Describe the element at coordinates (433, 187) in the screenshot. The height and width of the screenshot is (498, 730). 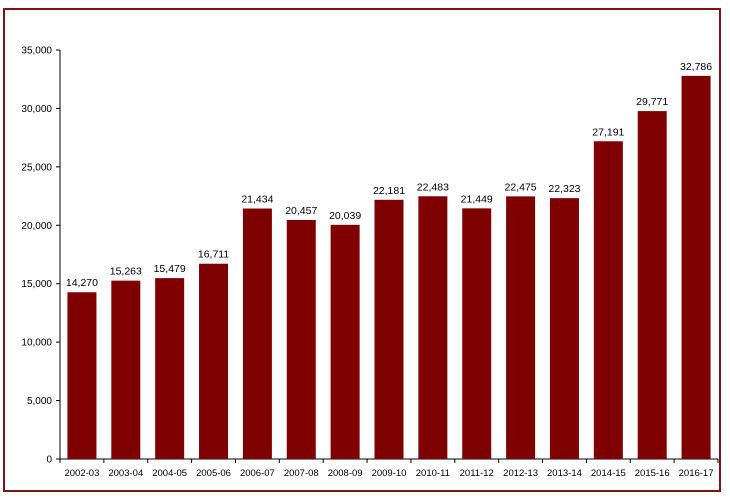
I see `bar-value-label: 22,483` at that location.